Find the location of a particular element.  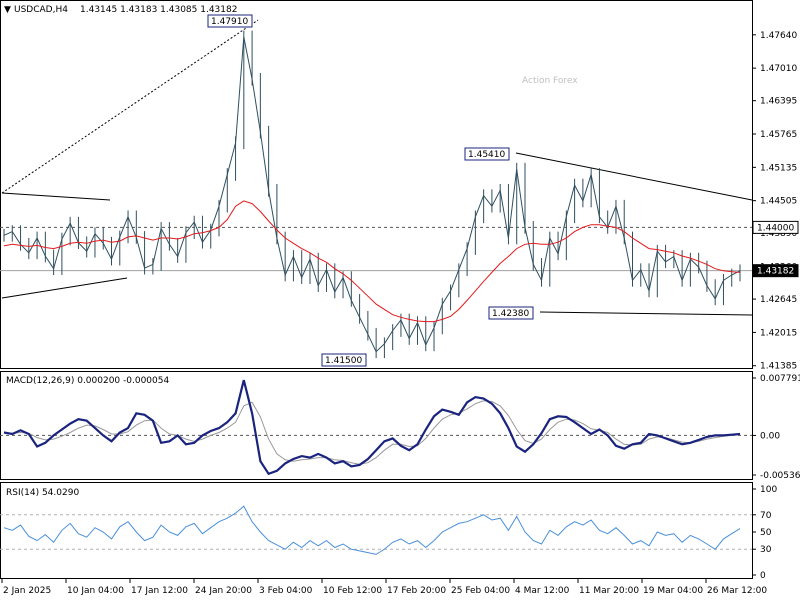

x-tick-label: 17 Feb 20:00 is located at coordinates (416, 591).